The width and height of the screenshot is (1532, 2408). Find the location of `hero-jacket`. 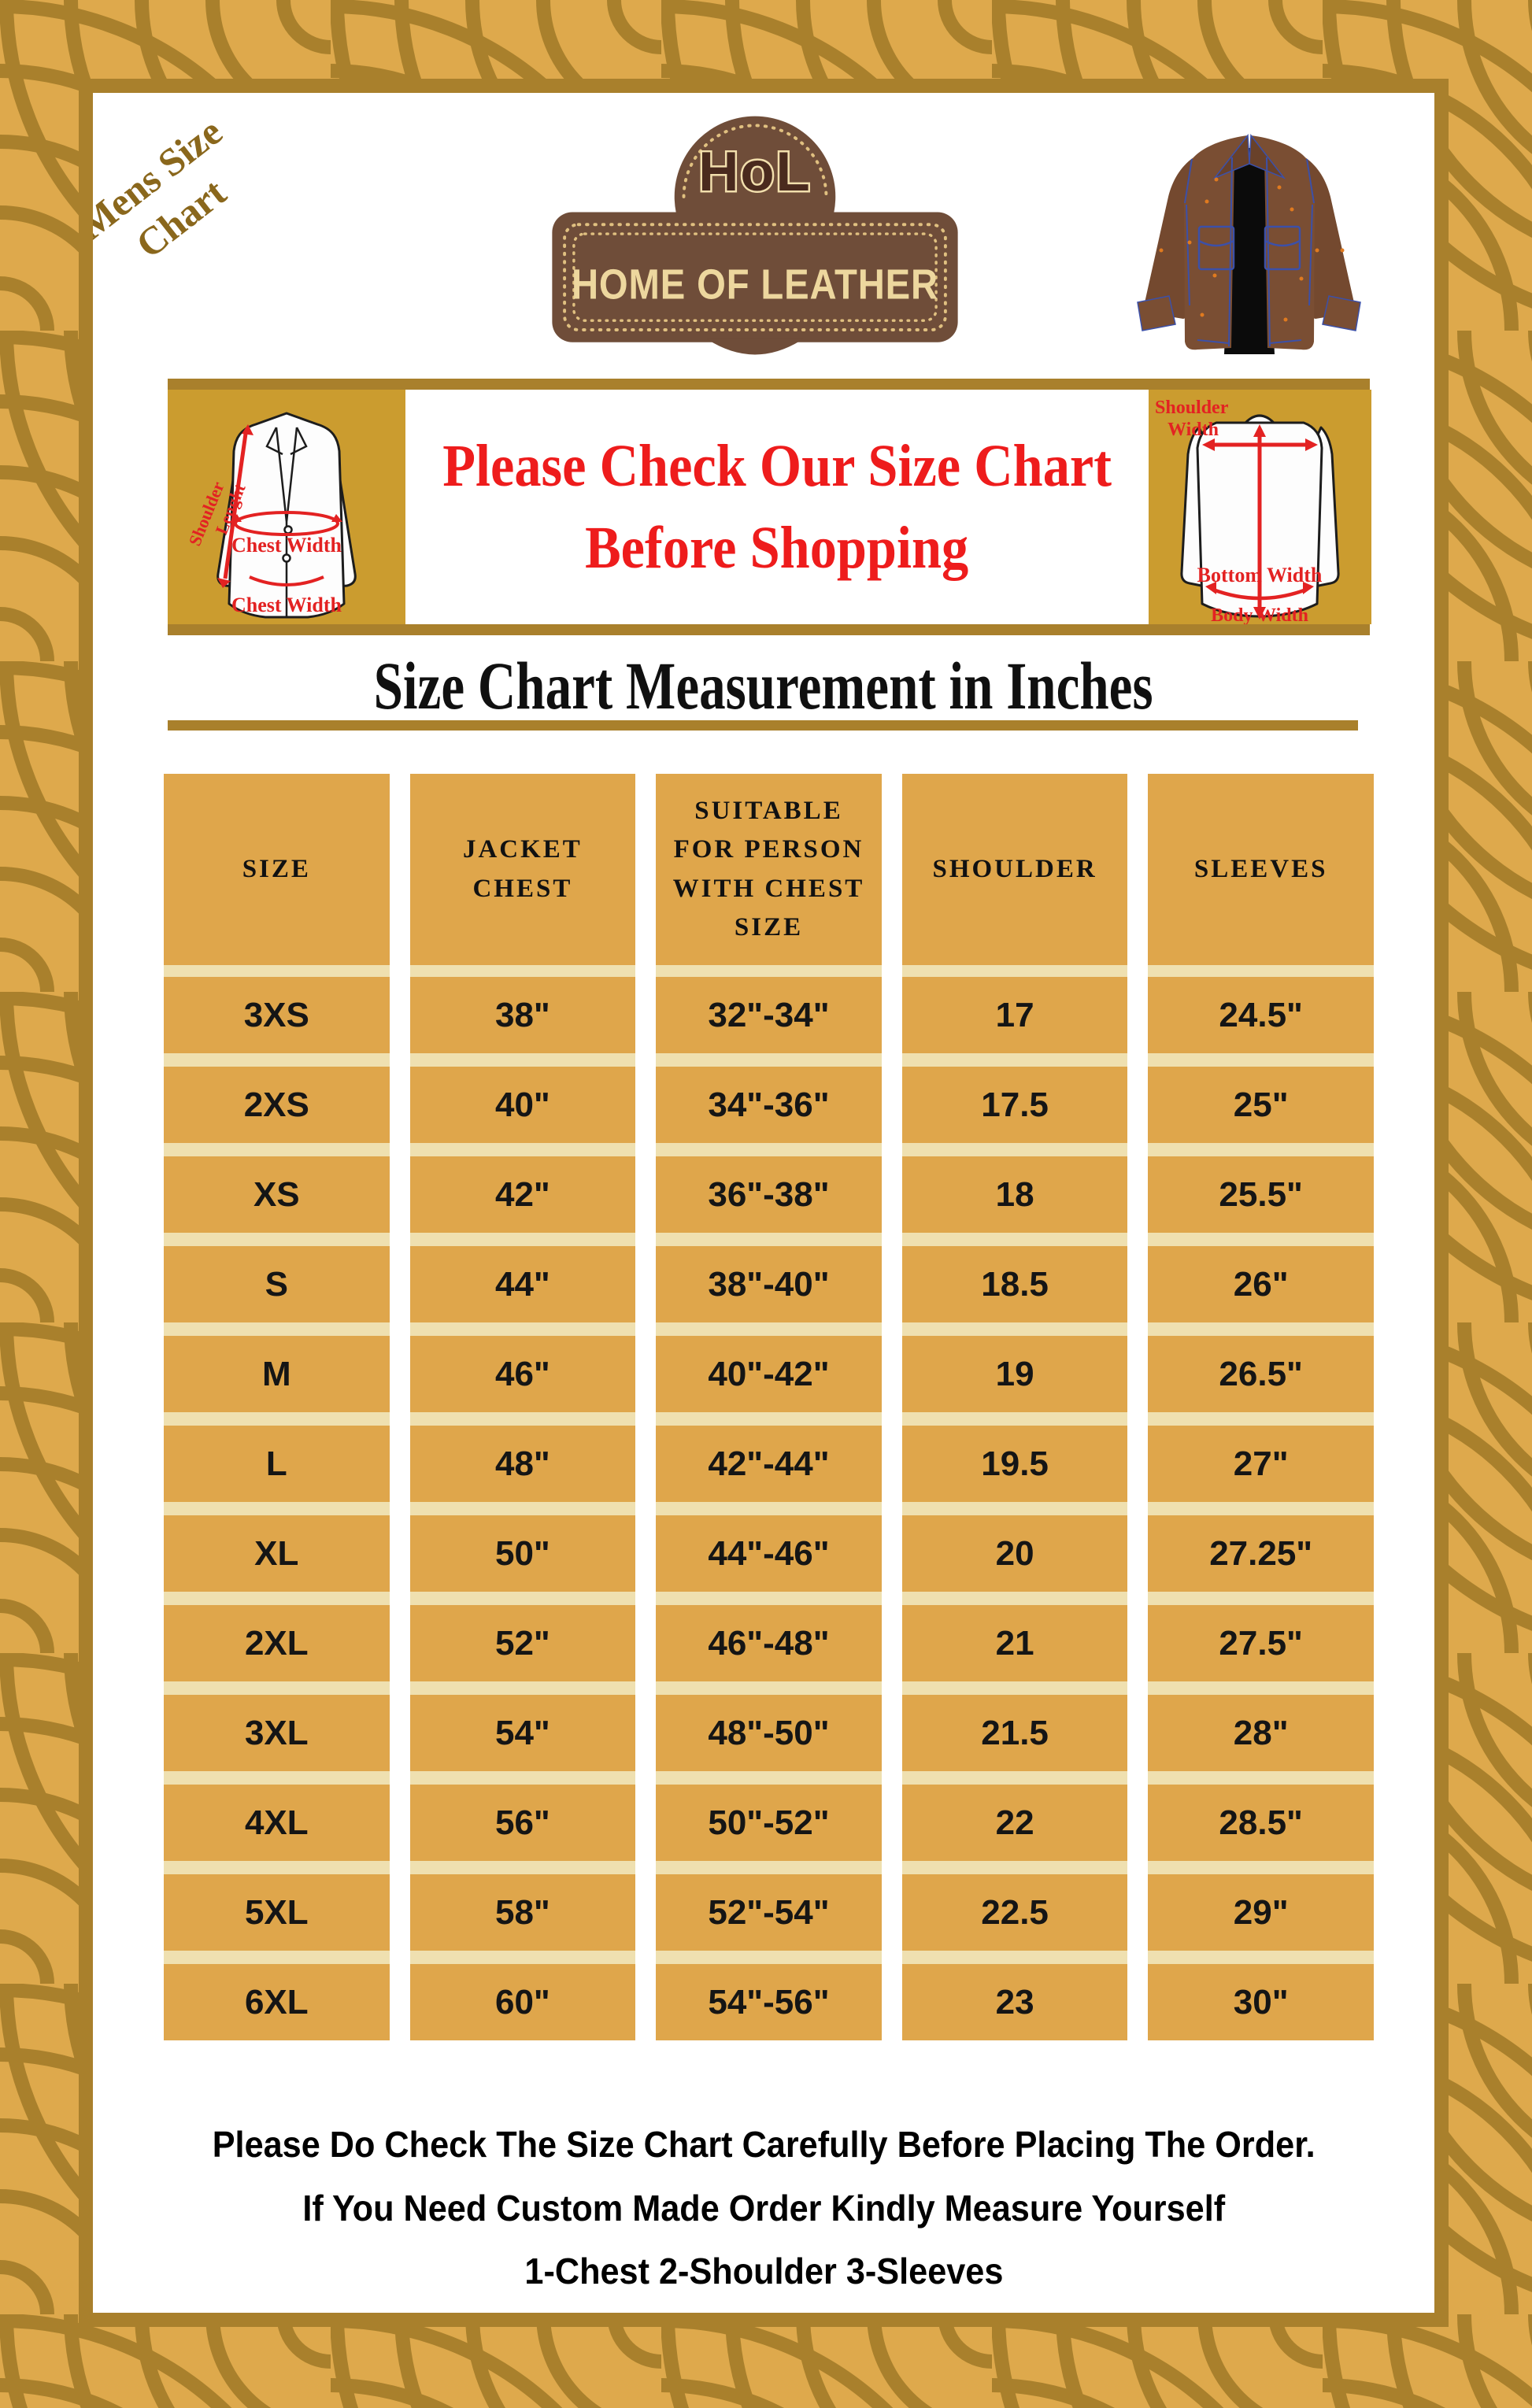

hero-jacket is located at coordinates (1250, 240).